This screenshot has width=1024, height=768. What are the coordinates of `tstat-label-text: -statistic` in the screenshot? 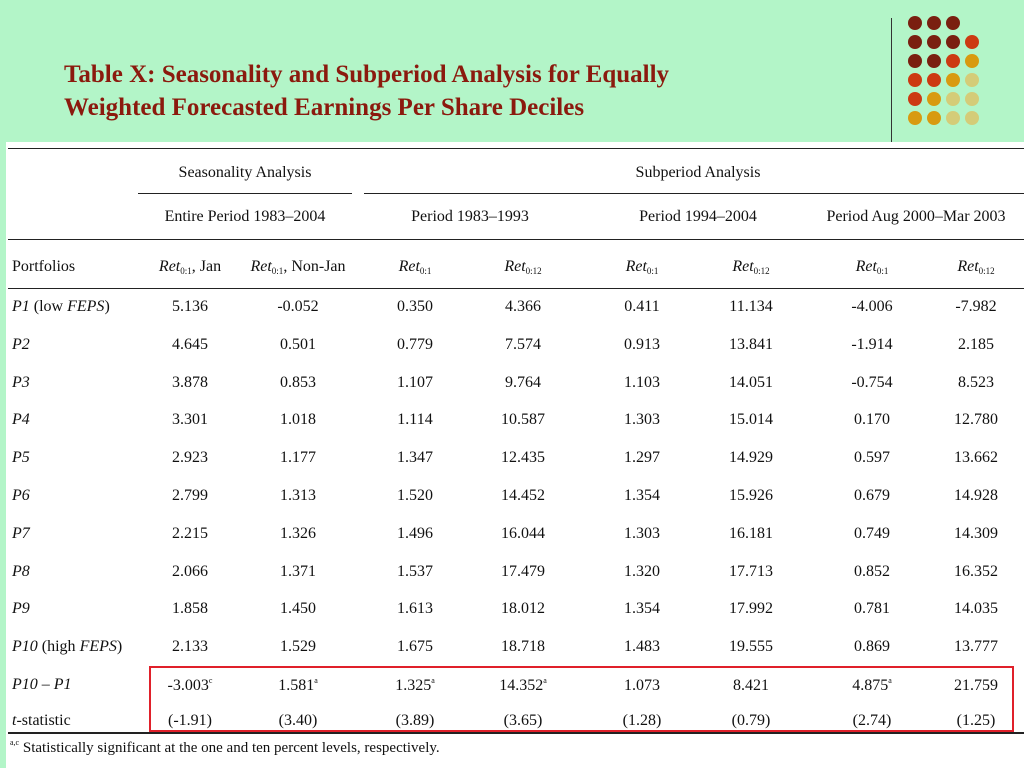 It's located at (43, 720).